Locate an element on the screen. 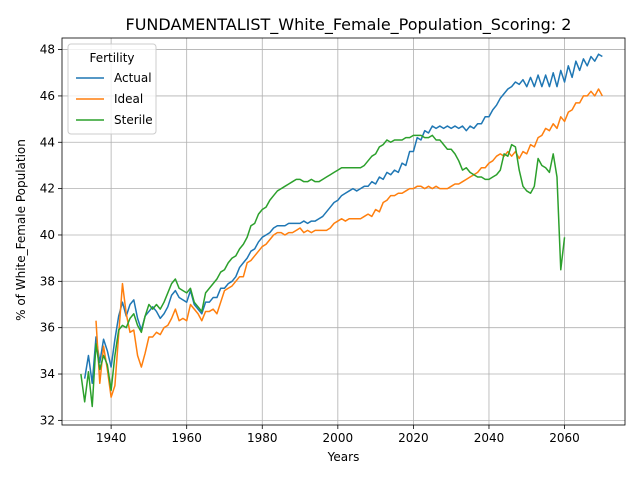 This screenshot has height=484, width=640. legend-label-actual: Actual is located at coordinates (133, 78).